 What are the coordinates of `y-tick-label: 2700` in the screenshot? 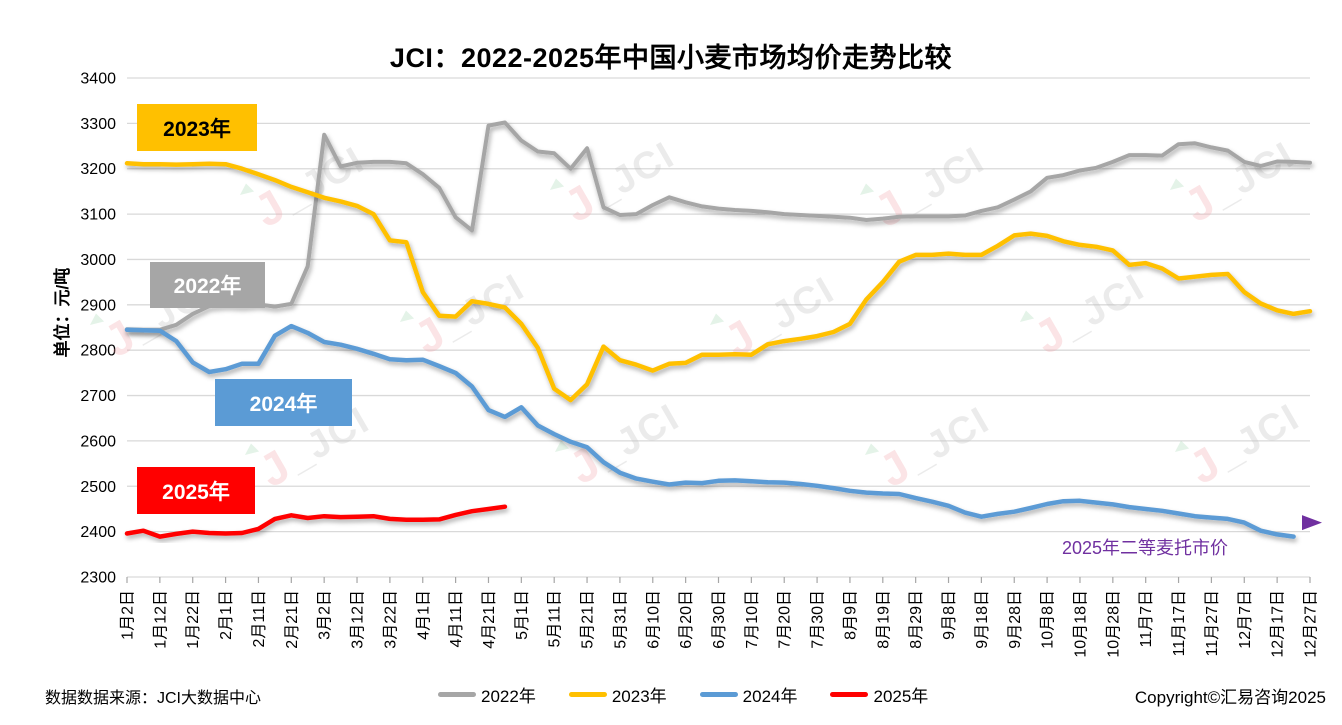 It's located at (98, 396).